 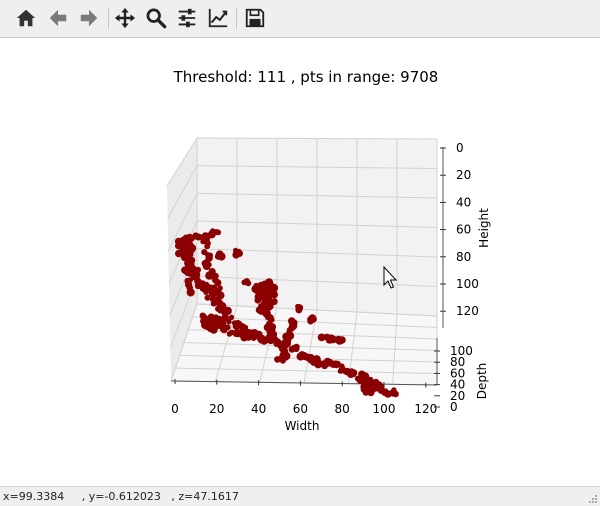 I want to click on zoom-button, so click(x=156, y=18).